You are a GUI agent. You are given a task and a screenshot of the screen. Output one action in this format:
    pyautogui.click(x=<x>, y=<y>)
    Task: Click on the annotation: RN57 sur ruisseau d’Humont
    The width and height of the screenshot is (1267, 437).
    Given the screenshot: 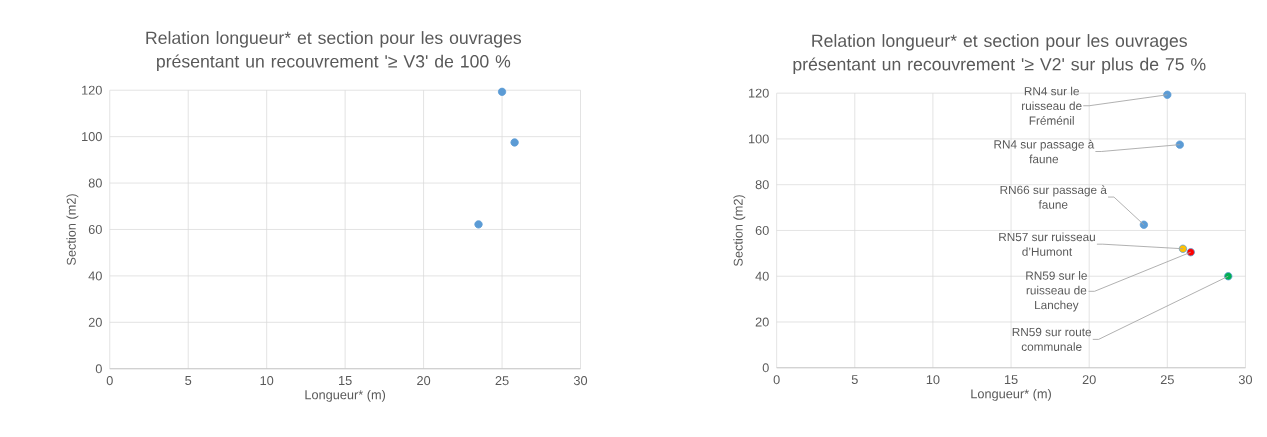 What is the action you would take?
    pyautogui.click(x=1047, y=244)
    